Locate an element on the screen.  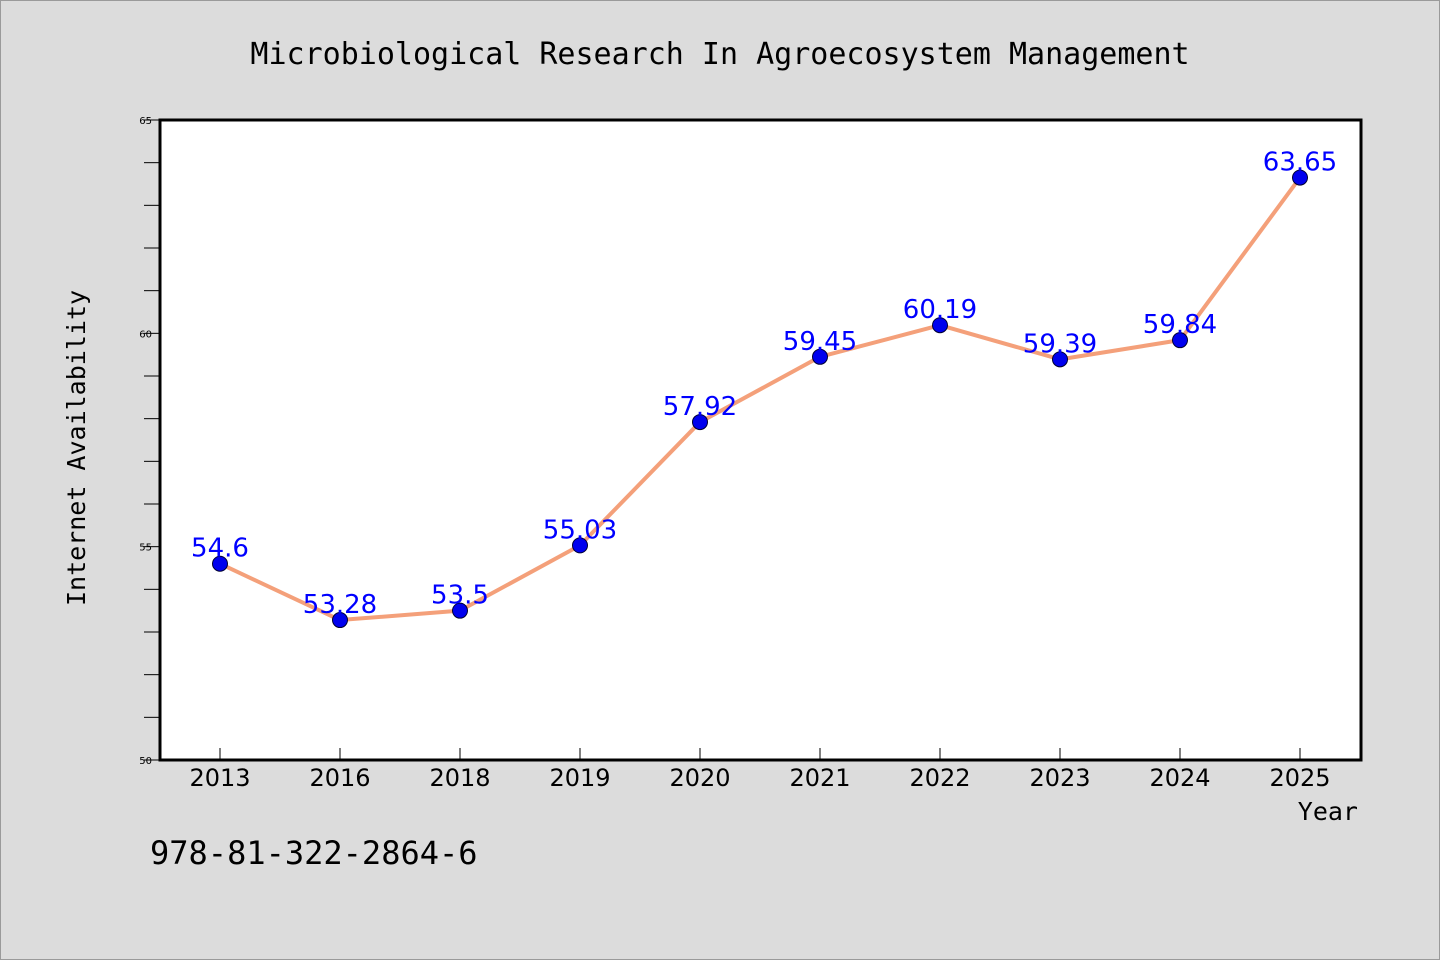
x-tick-label: 2019 is located at coordinates (579, 778).